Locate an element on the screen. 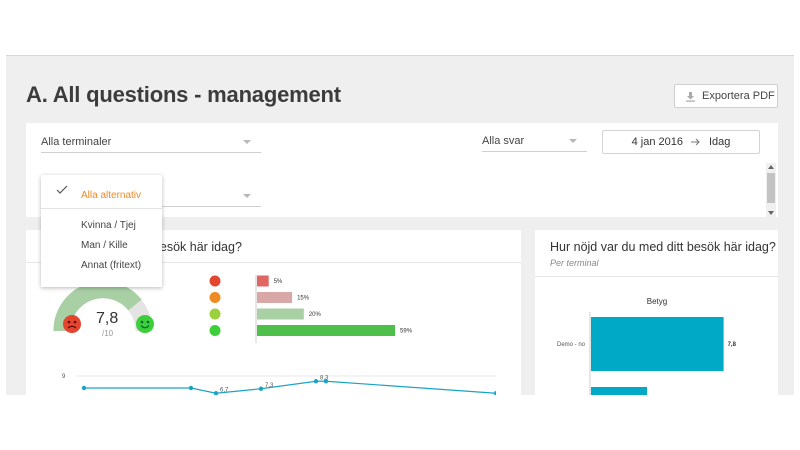 The width and height of the screenshot is (800, 450). download-icon is located at coordinates (690, 96).